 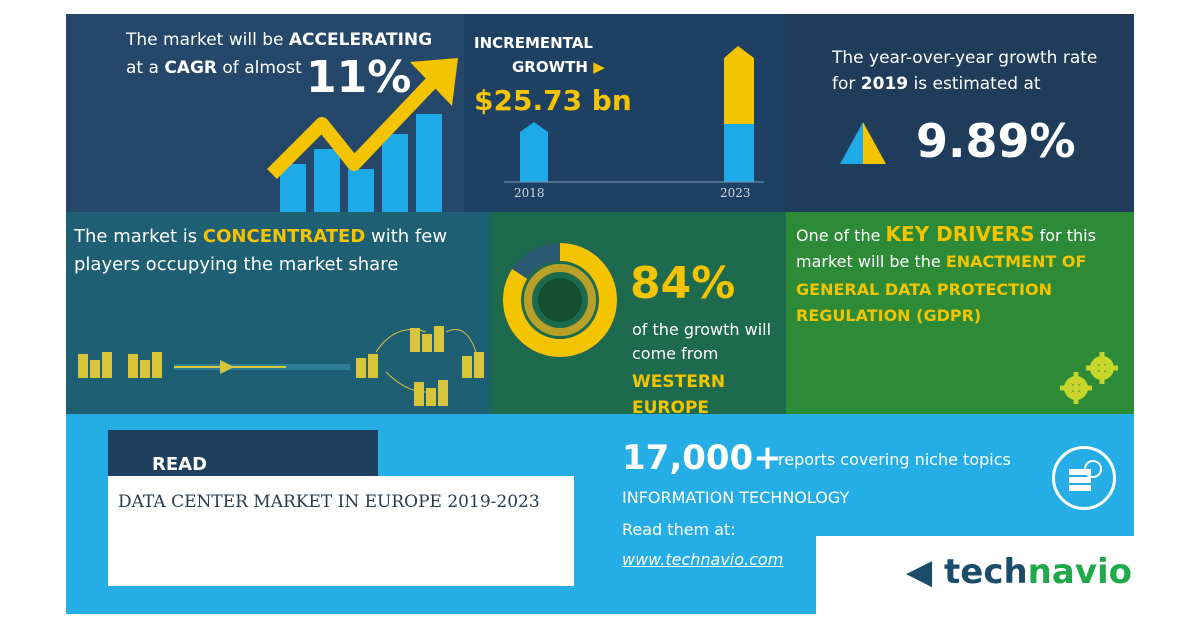 I want to click on year-2018: 2018, so click(x=529, y=193).